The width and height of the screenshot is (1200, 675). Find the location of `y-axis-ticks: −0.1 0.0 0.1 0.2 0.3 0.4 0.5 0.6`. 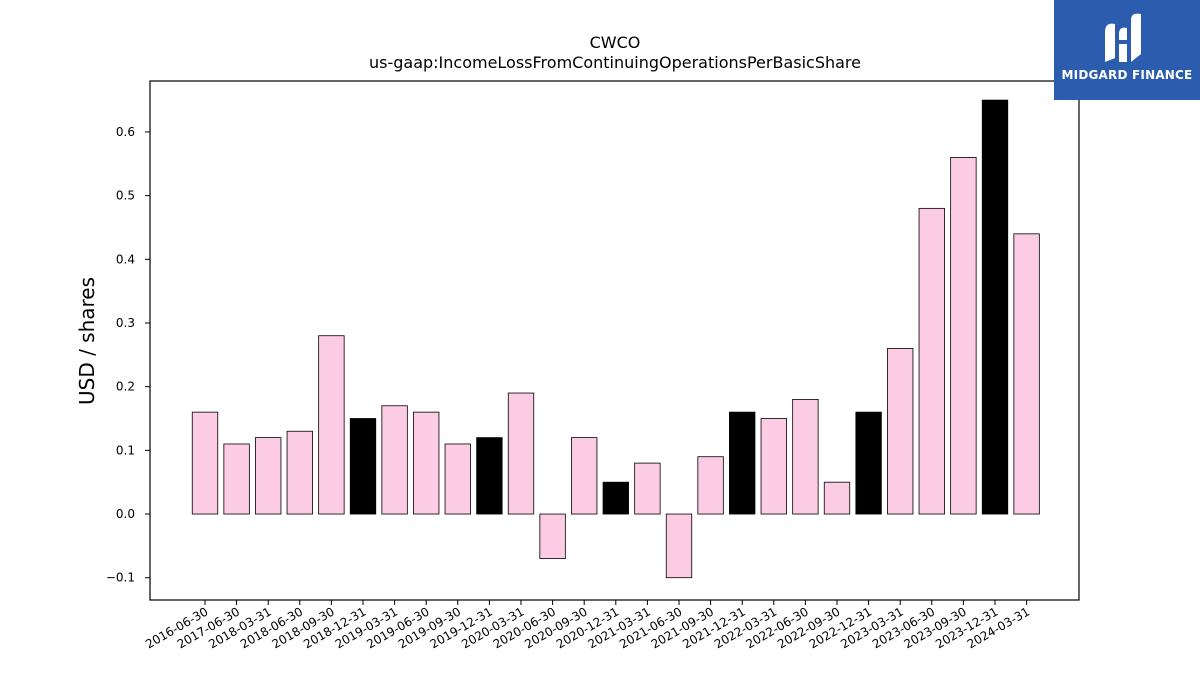

y-axis-ticks: −0.1 0.0 0.1 0.2 0.3 0.4 0.5 0.6 is located at coordinates (128, 355).